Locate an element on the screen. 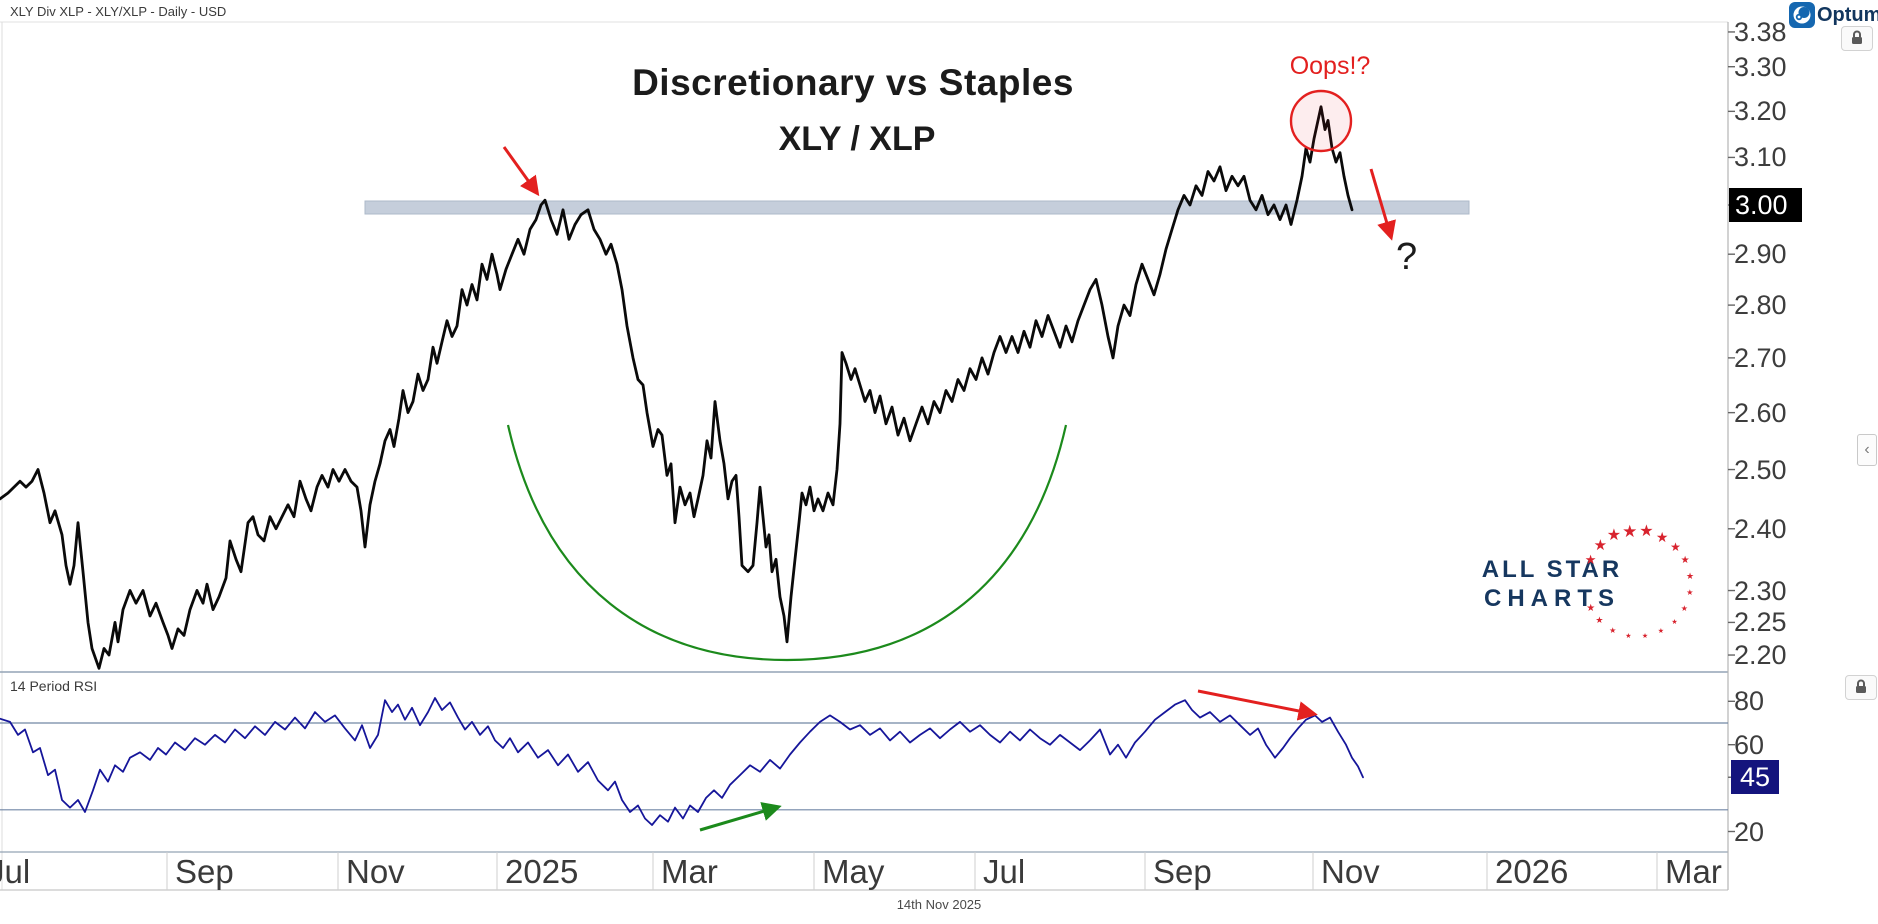 The height and width of the screenshot is (924, 1878). axis-date-label: 14th Nov 2025 is located at coordinates (939, 904).